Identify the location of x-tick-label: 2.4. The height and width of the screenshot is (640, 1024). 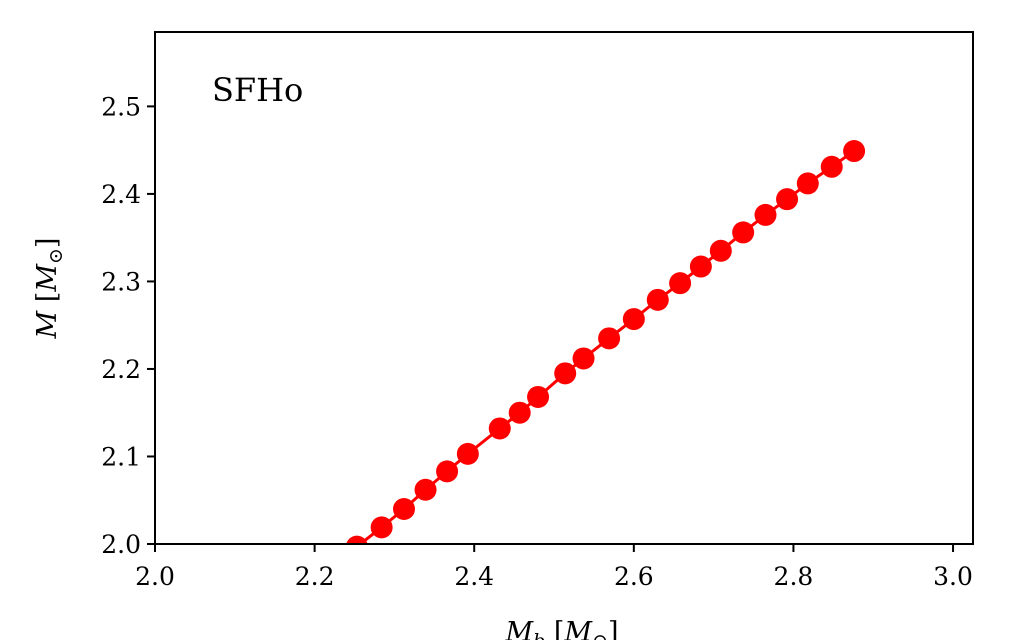
(474, 576).